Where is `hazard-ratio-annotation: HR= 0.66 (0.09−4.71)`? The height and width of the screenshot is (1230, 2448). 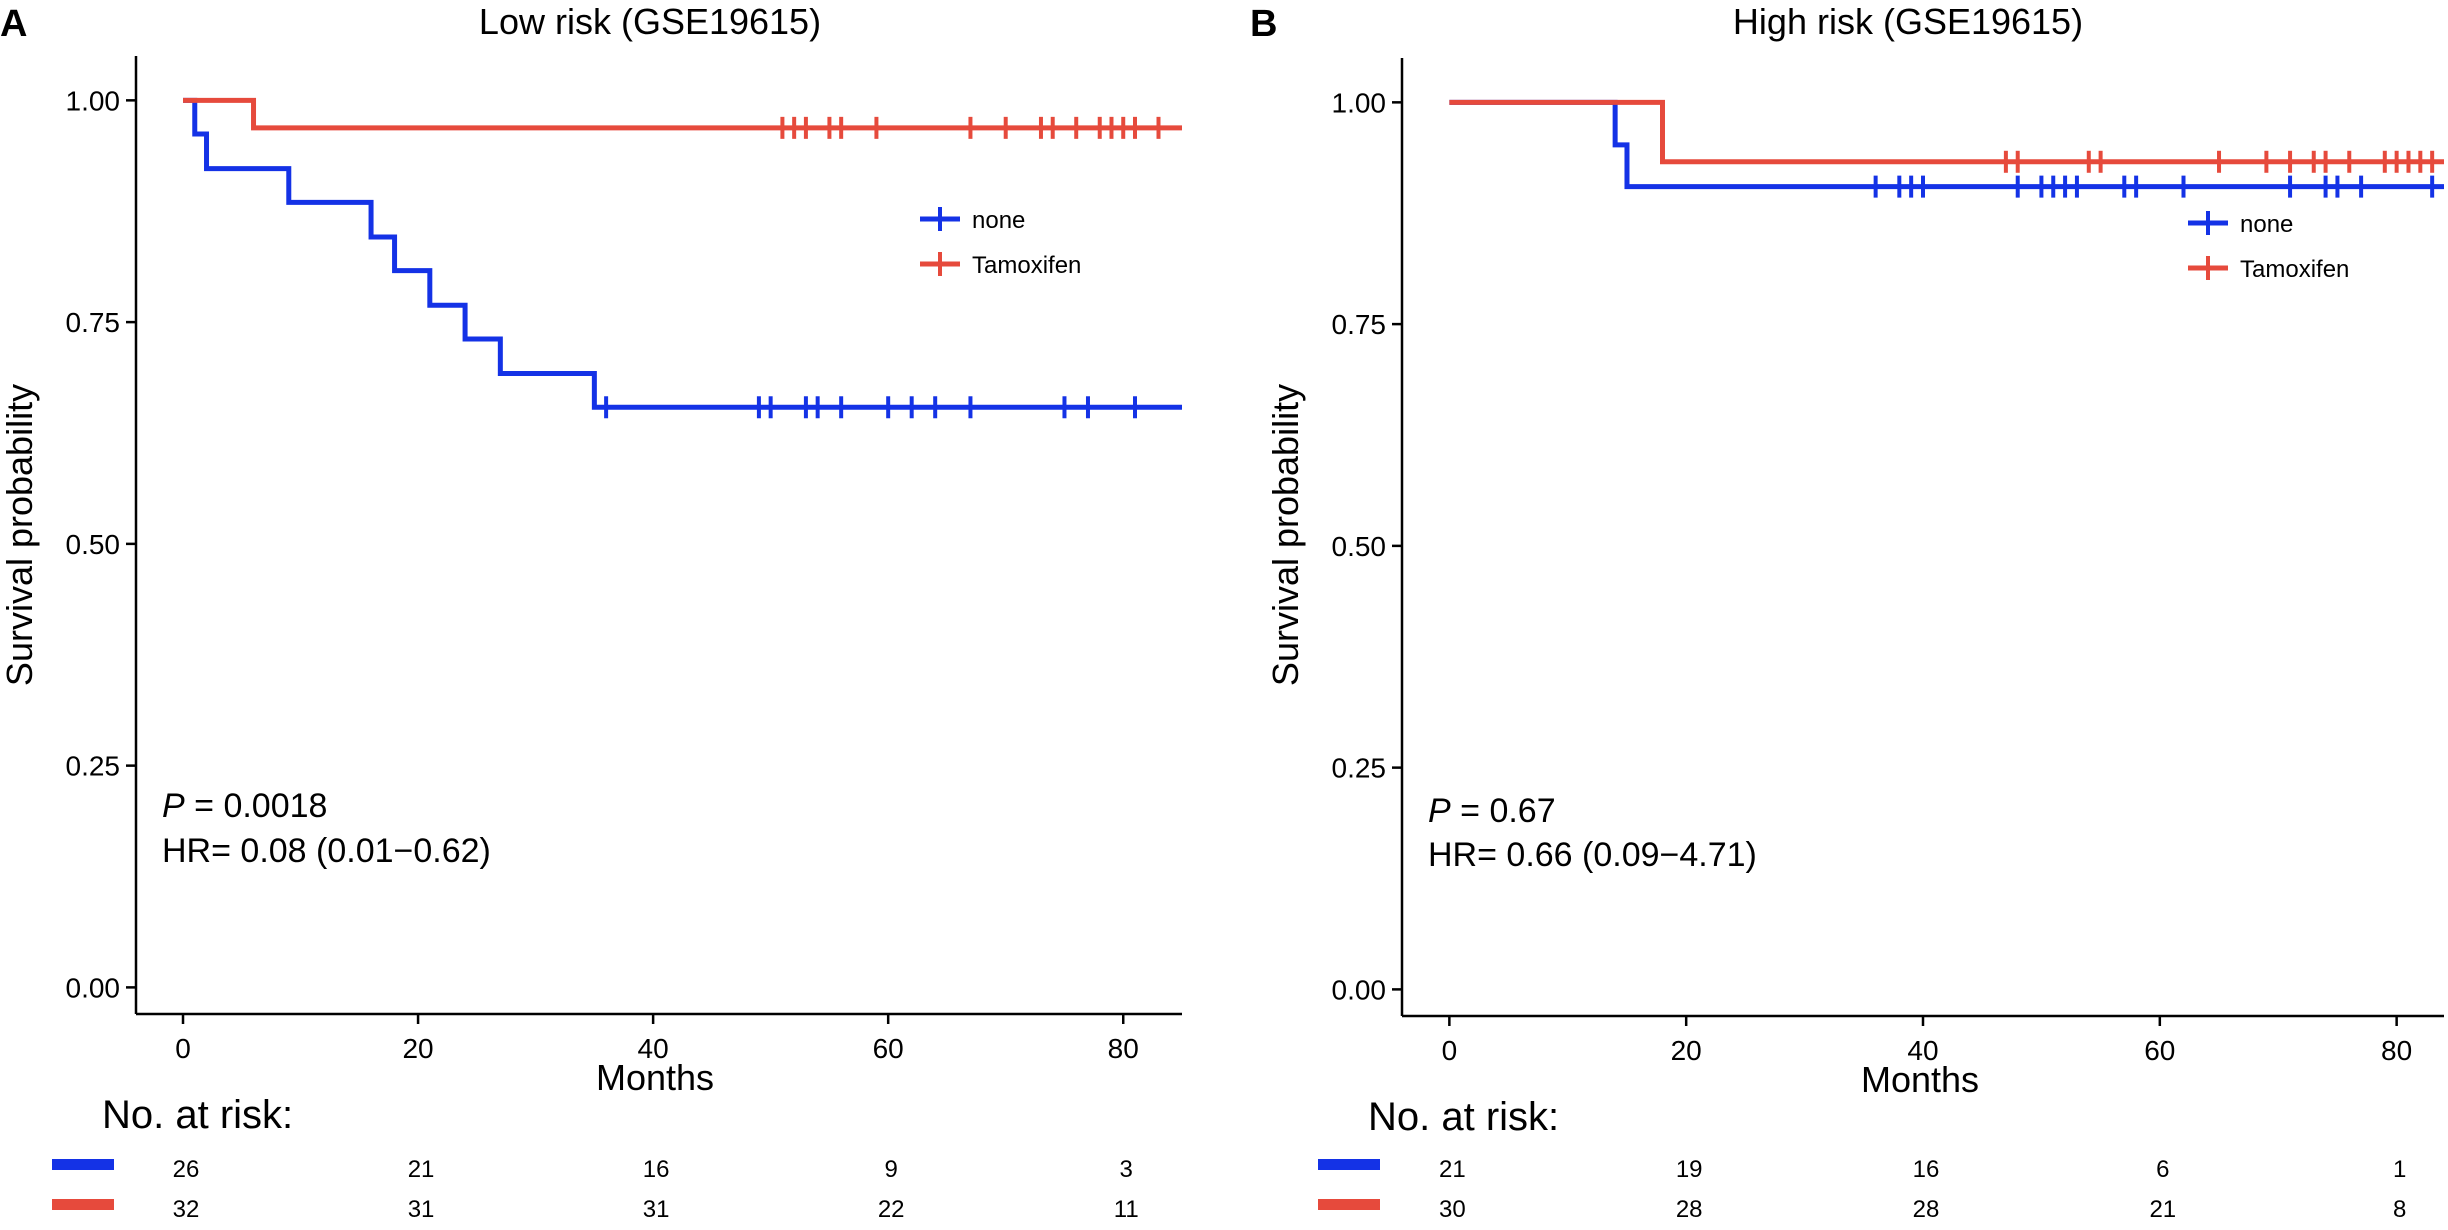 hazard-ratio-annotation: HR= 0.66 (0.09−4.71) is located at coordinates (1592, 855).